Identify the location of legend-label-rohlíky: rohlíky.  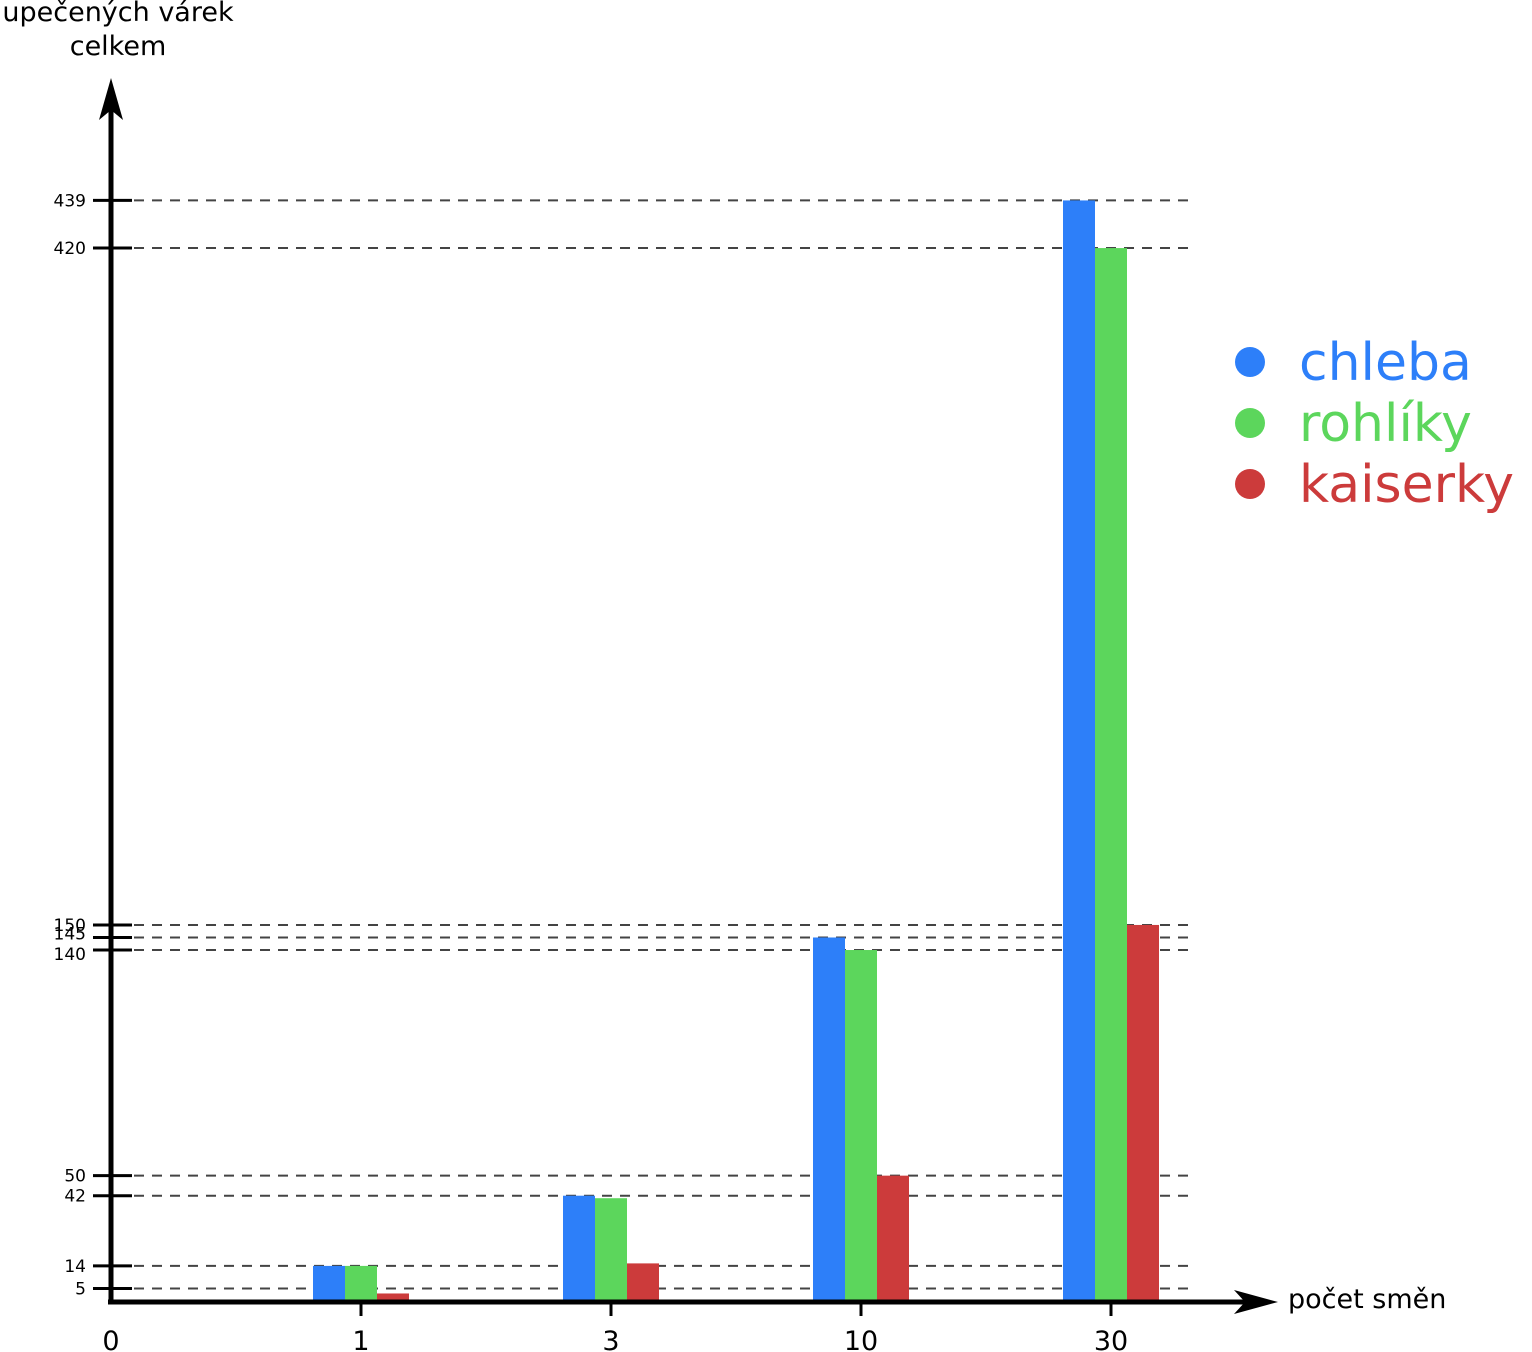
(1385, 424).